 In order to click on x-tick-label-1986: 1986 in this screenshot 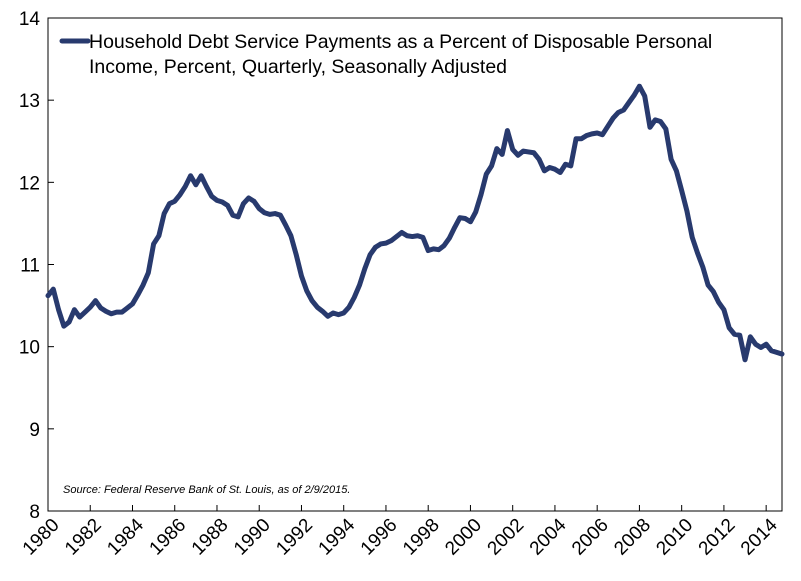, I will do `click(168, 537)`.